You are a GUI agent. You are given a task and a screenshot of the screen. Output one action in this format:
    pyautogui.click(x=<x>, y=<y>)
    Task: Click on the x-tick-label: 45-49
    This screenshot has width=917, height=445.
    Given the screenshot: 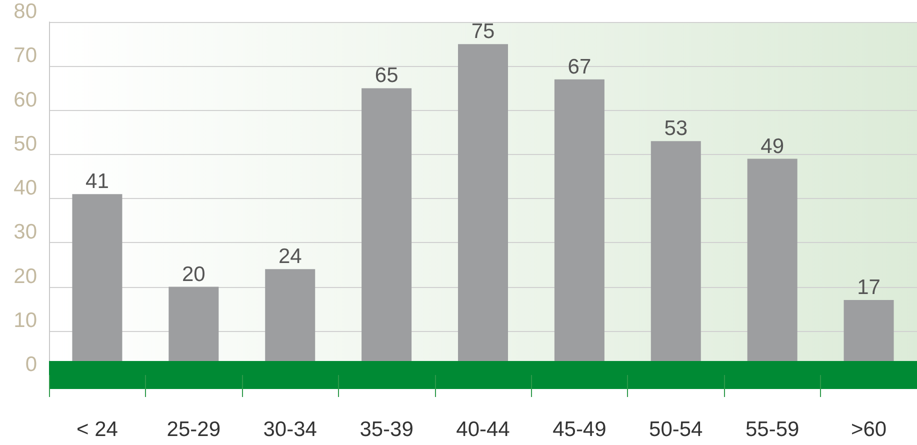 What is the action you would take?
    pyautogui.click(x=579, y=429)
    